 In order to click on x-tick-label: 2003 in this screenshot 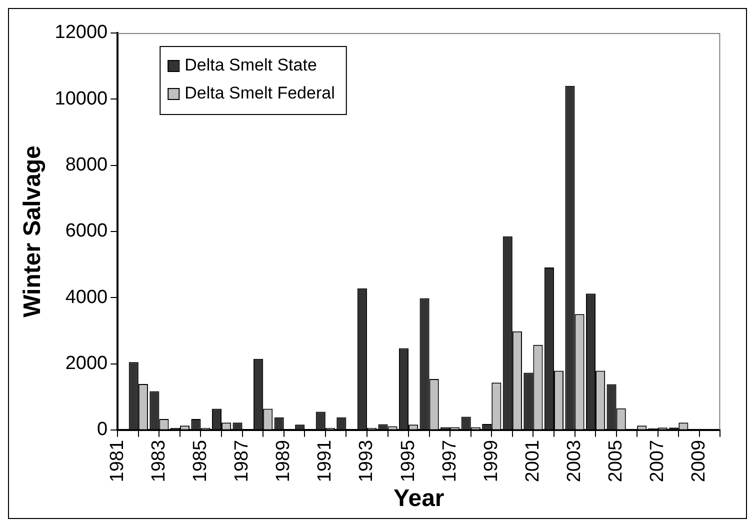, I will do `click(574, 461)`.